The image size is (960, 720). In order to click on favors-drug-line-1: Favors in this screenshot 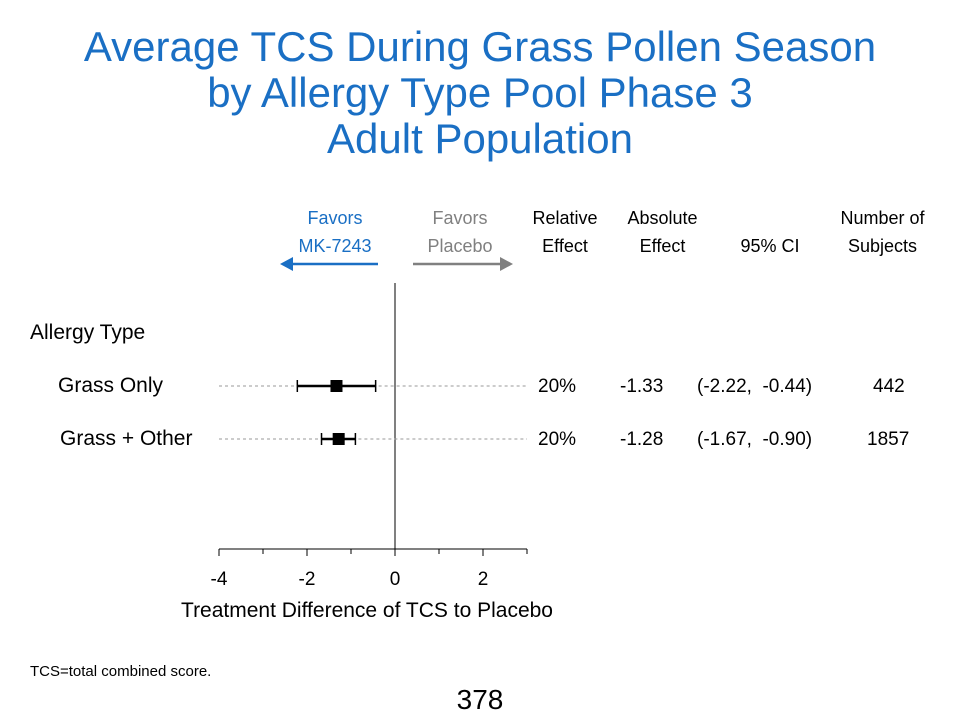, I will do `click(335, 218)`.